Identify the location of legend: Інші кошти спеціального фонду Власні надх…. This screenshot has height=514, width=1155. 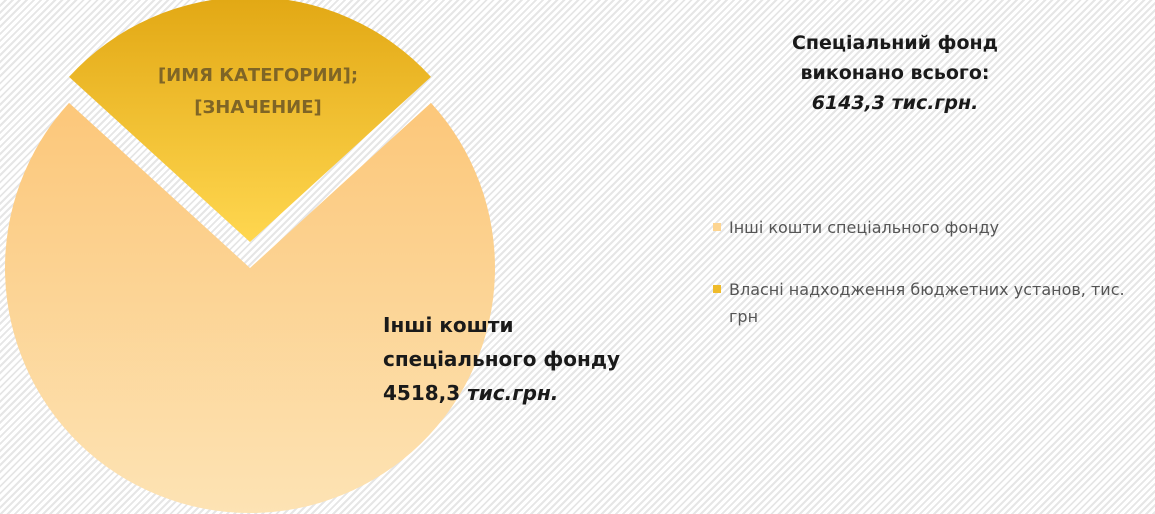
(933, 289).